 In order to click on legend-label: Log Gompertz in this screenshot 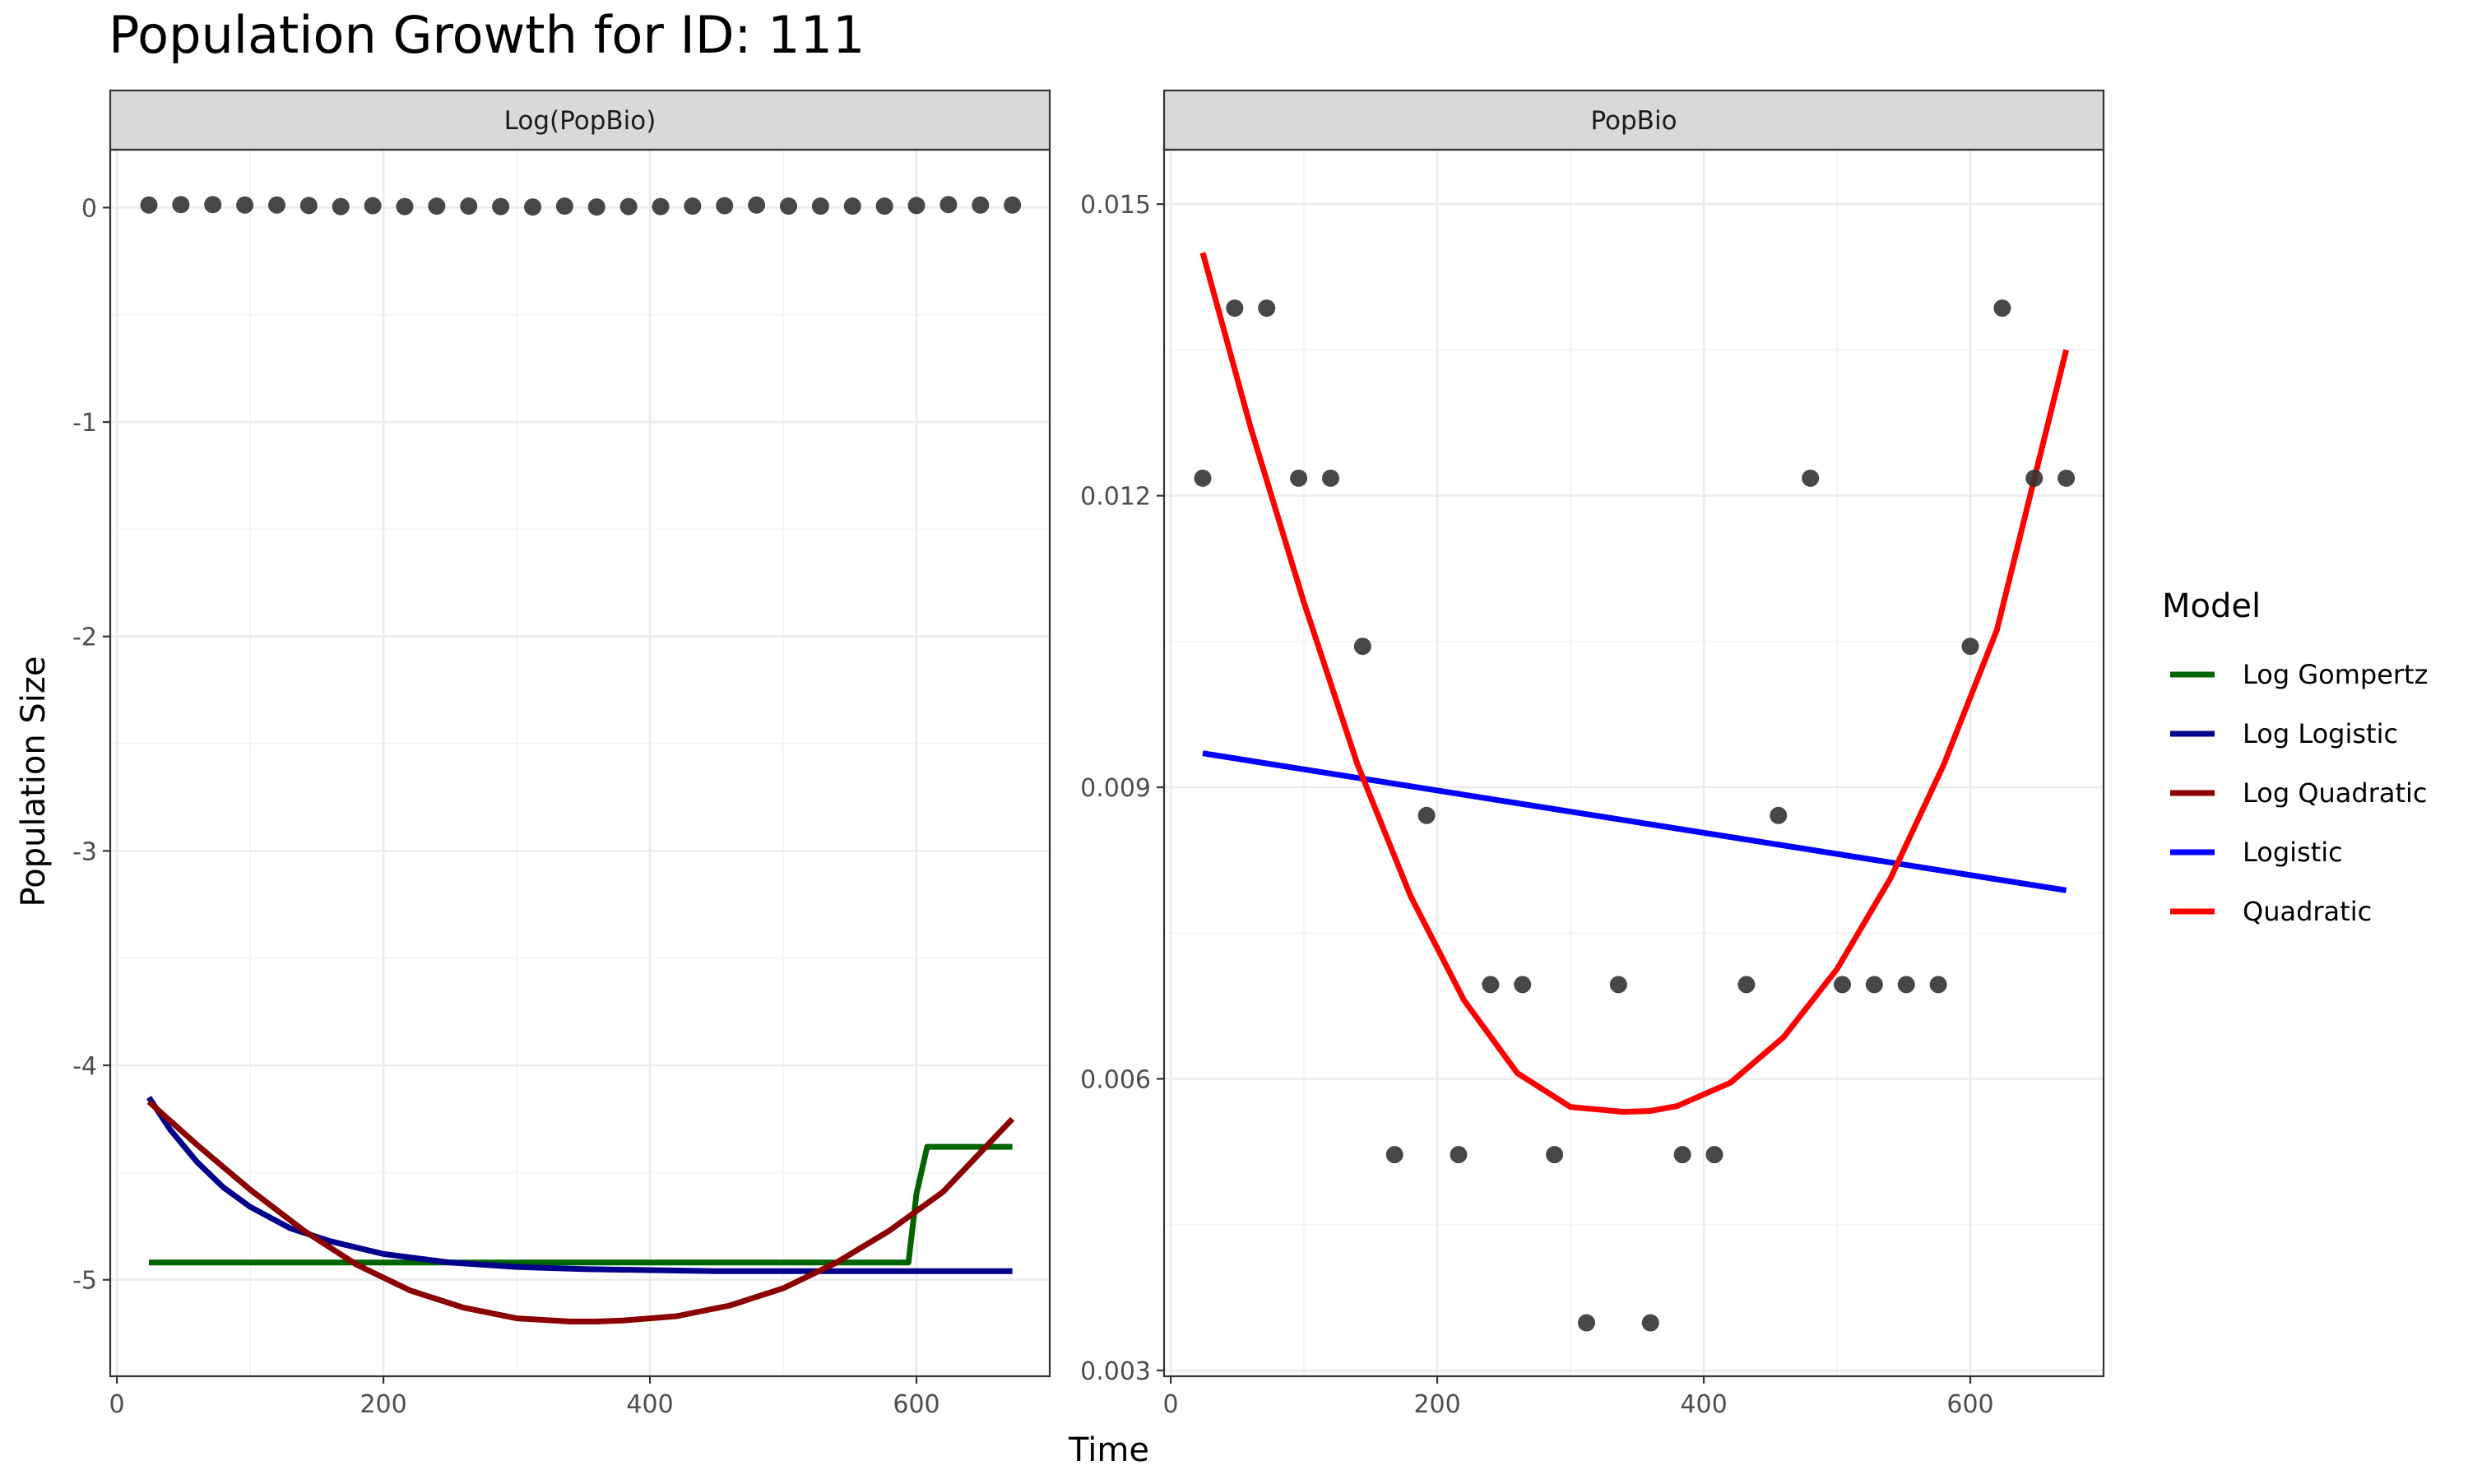, I will do `click(2335, 674)`.